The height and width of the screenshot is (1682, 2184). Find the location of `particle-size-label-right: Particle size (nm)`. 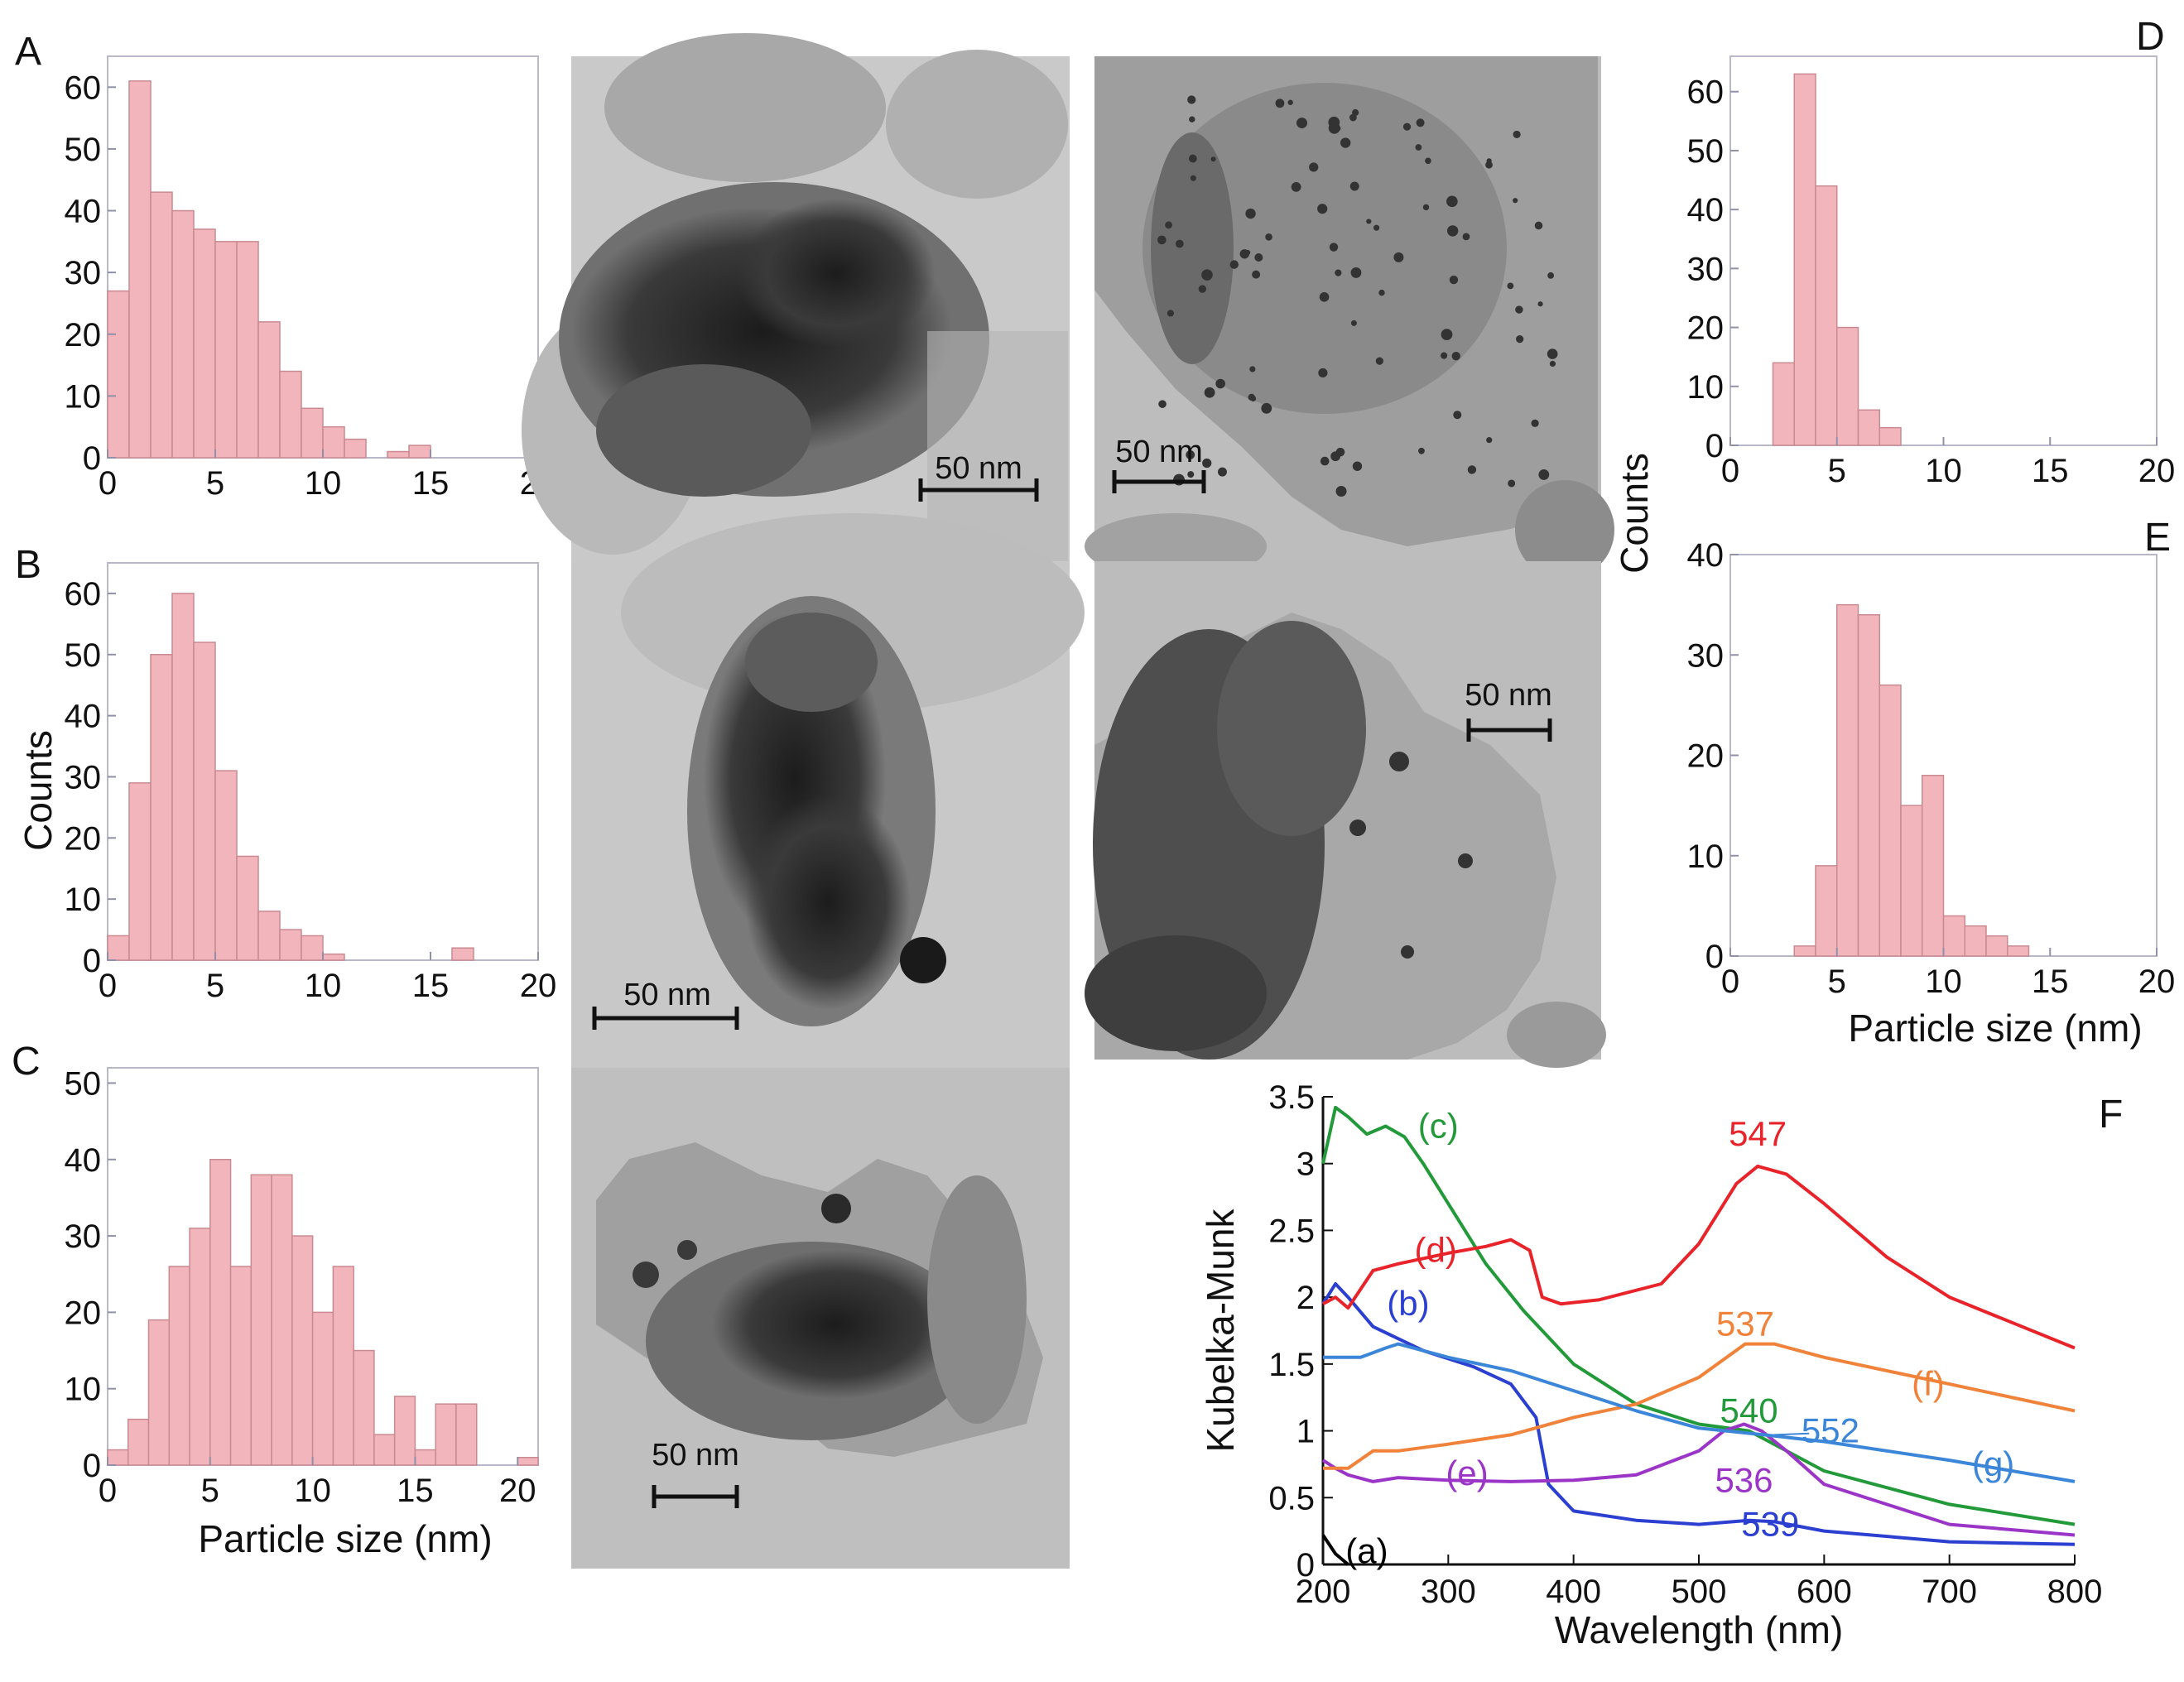

particle-size-label-right: Particle size (nm) is located at coordinates (1995, 1028).